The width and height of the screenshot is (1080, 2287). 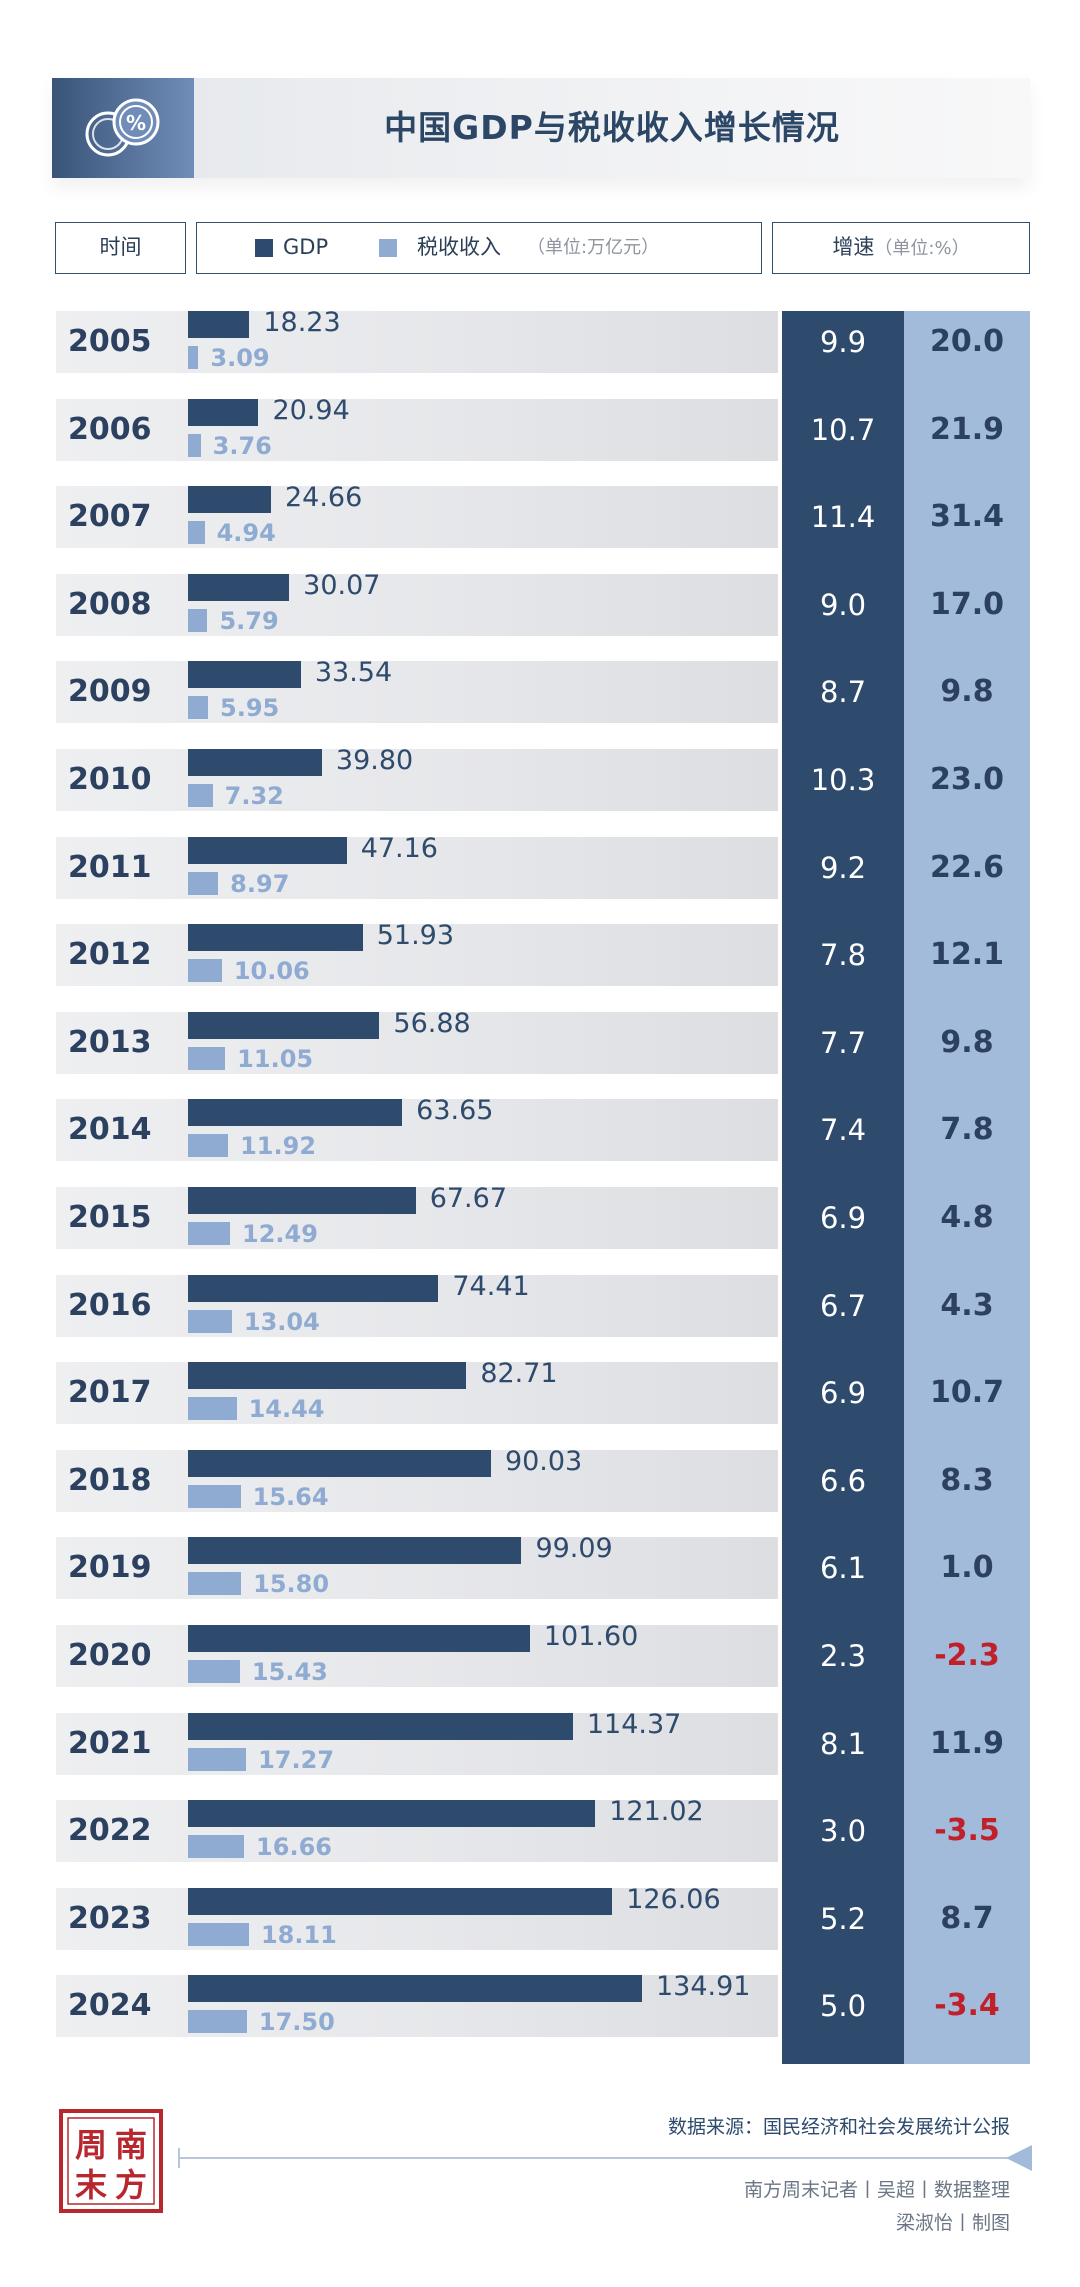 What do you see at coordinates (342, 585) in the screenshot?
I see `gdp-value-label: 30.07` at bounding box center [342, 585].